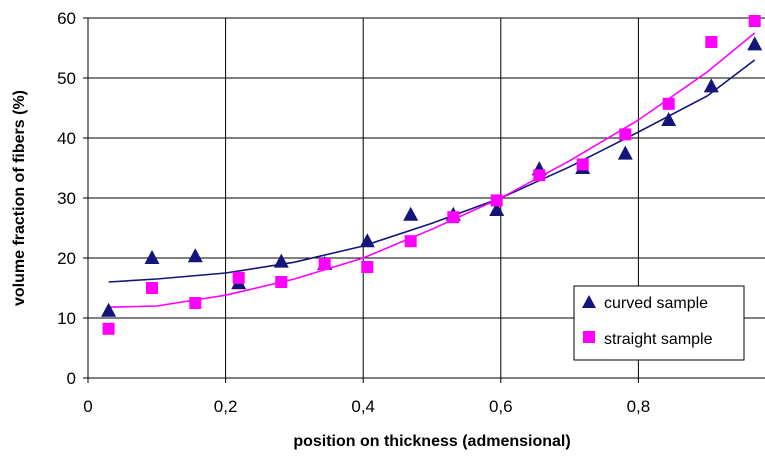 This screenshot has width=765, height=459. Describe the element at coordinates (363, 406) in the screenshot. I see `x-tick-label: 0,4` at that location.